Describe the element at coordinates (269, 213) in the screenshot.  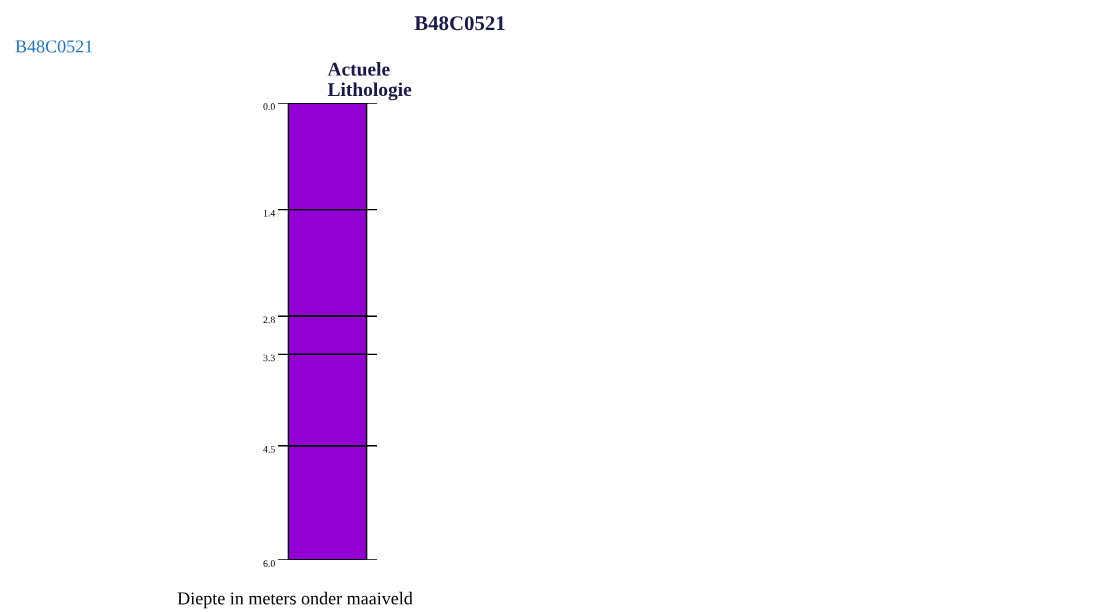
I see `y-tick-label: 1.4` at that location.